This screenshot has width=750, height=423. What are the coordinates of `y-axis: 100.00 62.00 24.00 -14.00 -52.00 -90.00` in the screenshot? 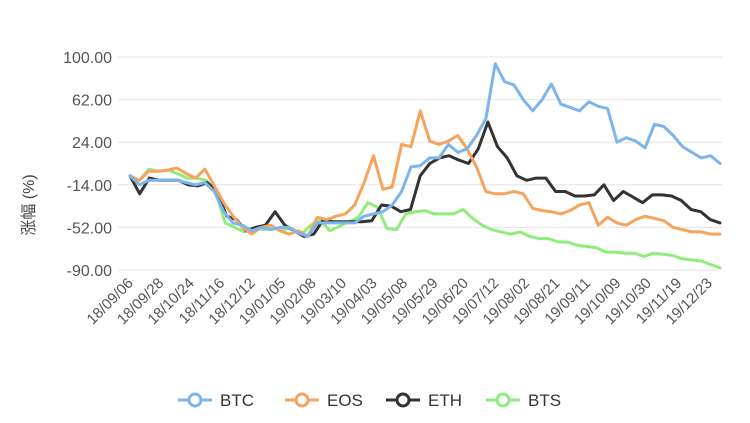 It's located at (87, 165).